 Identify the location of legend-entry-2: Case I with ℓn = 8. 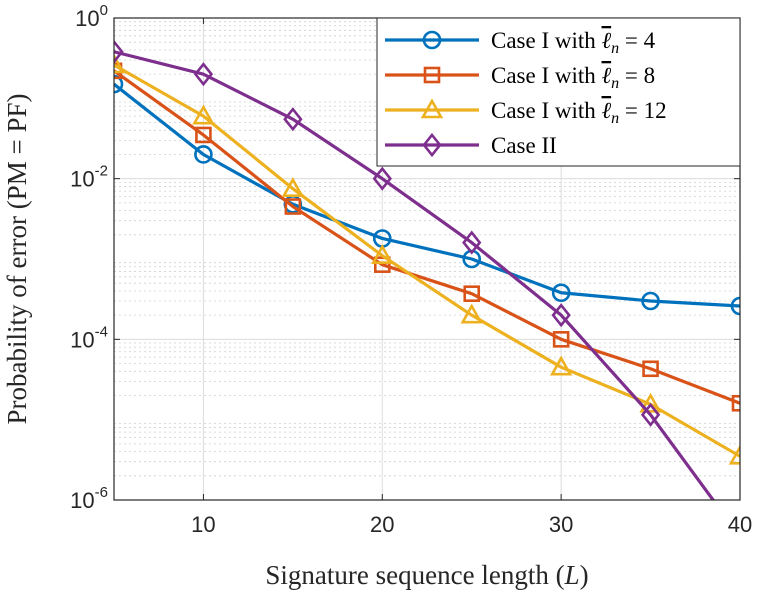
(520, 77).